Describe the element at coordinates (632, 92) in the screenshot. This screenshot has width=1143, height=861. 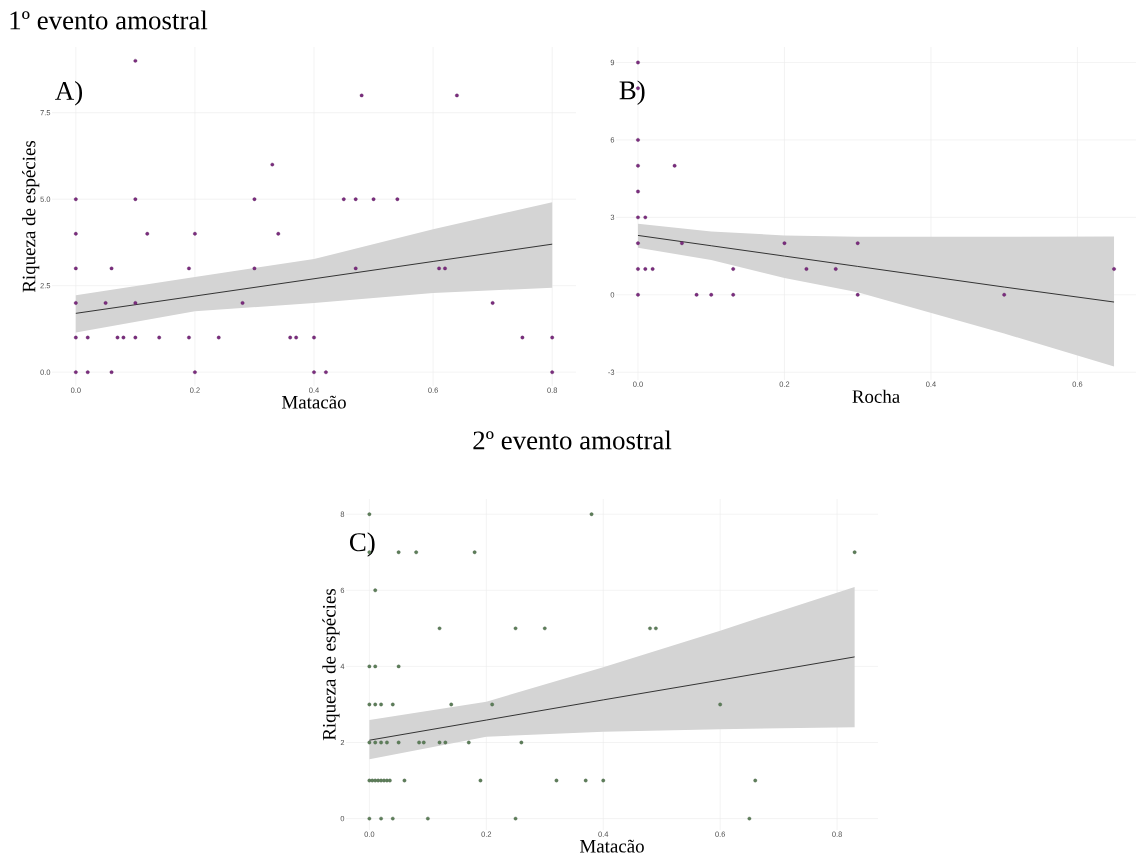
I see `annotation: B)` at that location.